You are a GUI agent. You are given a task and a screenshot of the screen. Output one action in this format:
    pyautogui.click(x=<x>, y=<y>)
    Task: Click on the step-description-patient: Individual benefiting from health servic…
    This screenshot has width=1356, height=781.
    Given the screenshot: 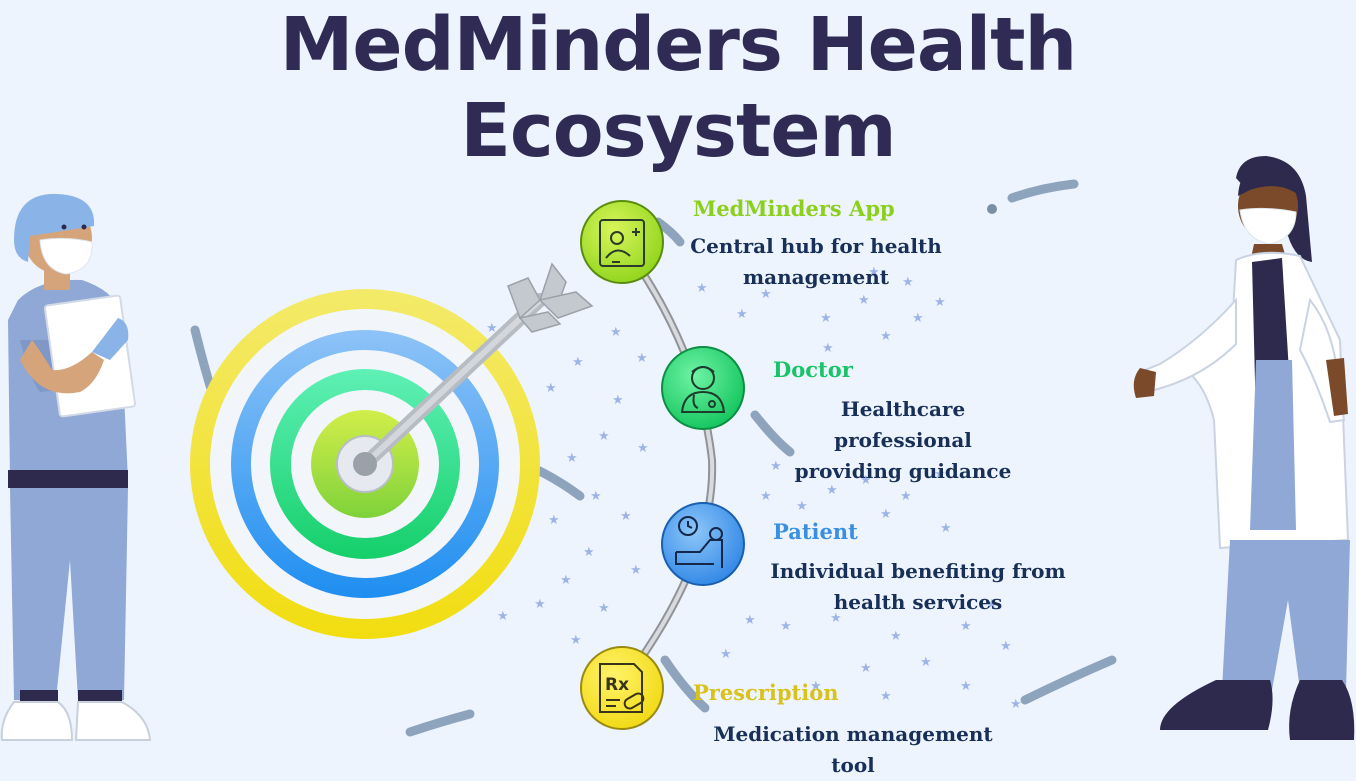 What is the action you would take?
    pyautogui.click(x=918, y=587)
    